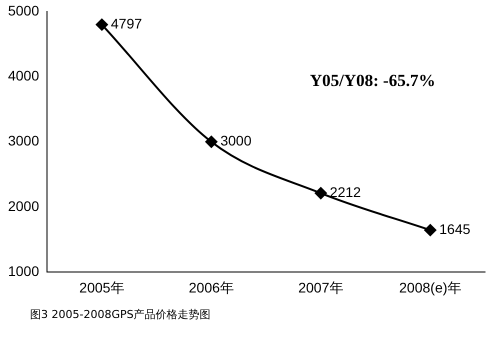 The width and height of the screenshot is (500, 339). Describe the element at coordinates (373, 80) in the screenshot. I see `annotation: Y05/Y08: -65.7%` at that location.